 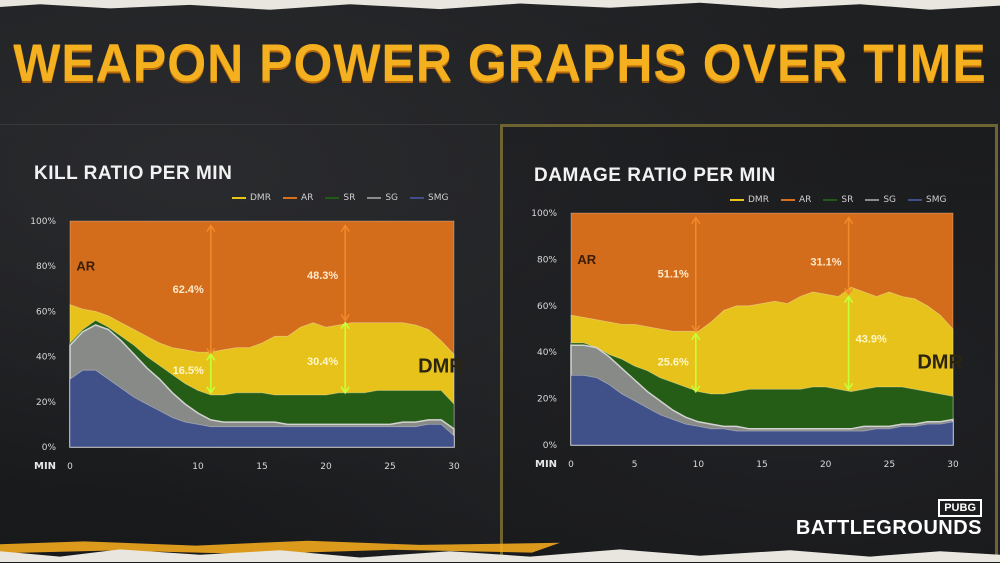 What do you see at coordinates (322, 276) in the screenshot?
I see `annotation-label: 48.3%` at bounding box center [322, 276].